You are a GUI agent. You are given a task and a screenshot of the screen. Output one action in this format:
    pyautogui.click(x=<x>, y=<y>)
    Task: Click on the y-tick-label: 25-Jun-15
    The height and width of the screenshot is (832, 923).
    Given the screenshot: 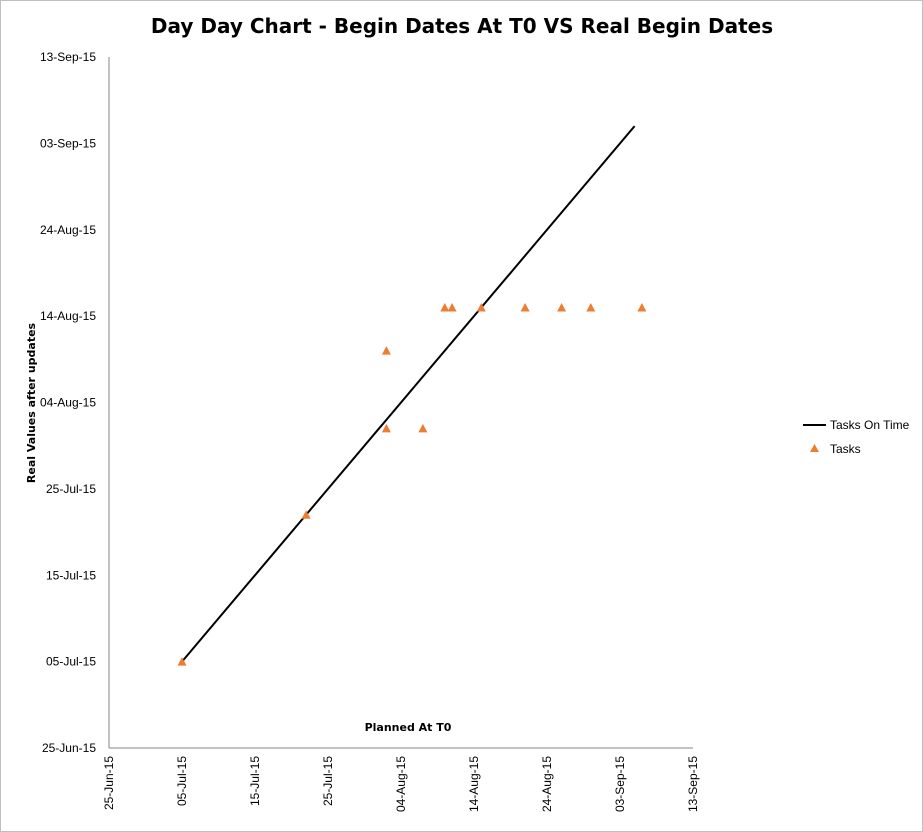 What is the action you would take?
    pyautogui.click(x=69, y=748)
    